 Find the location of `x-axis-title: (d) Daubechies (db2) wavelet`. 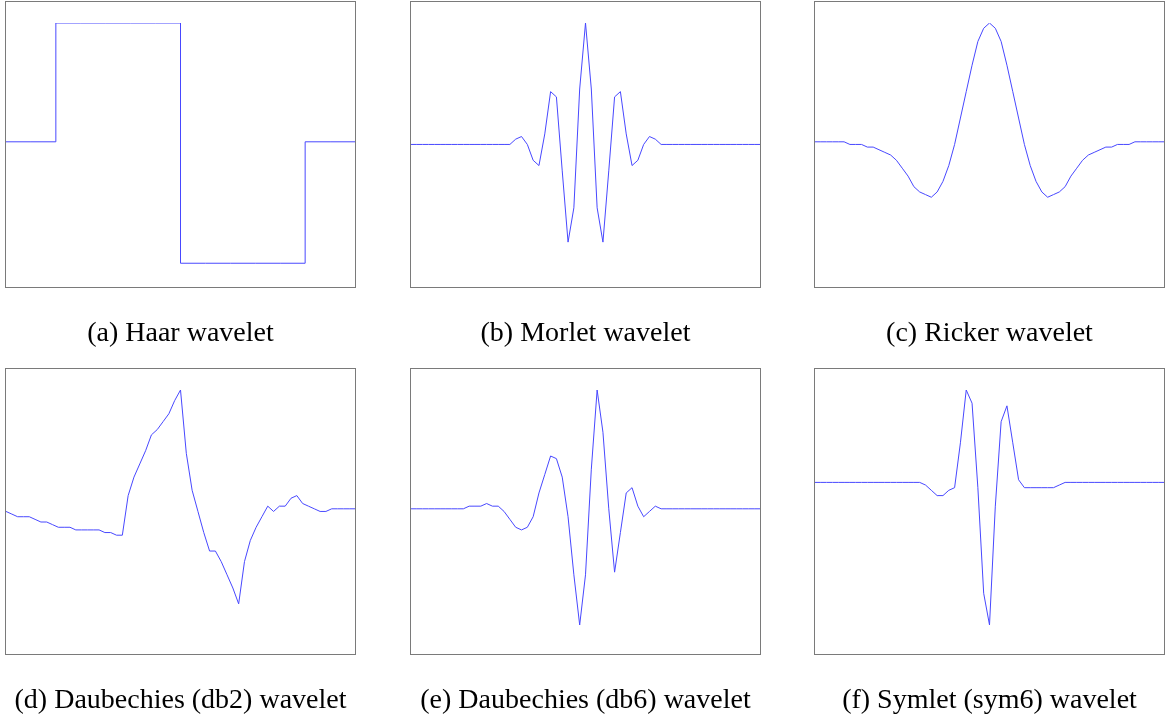

x-axis-title: (d) Daubechies (db2) wavelet is located at coordinates (180, 699).